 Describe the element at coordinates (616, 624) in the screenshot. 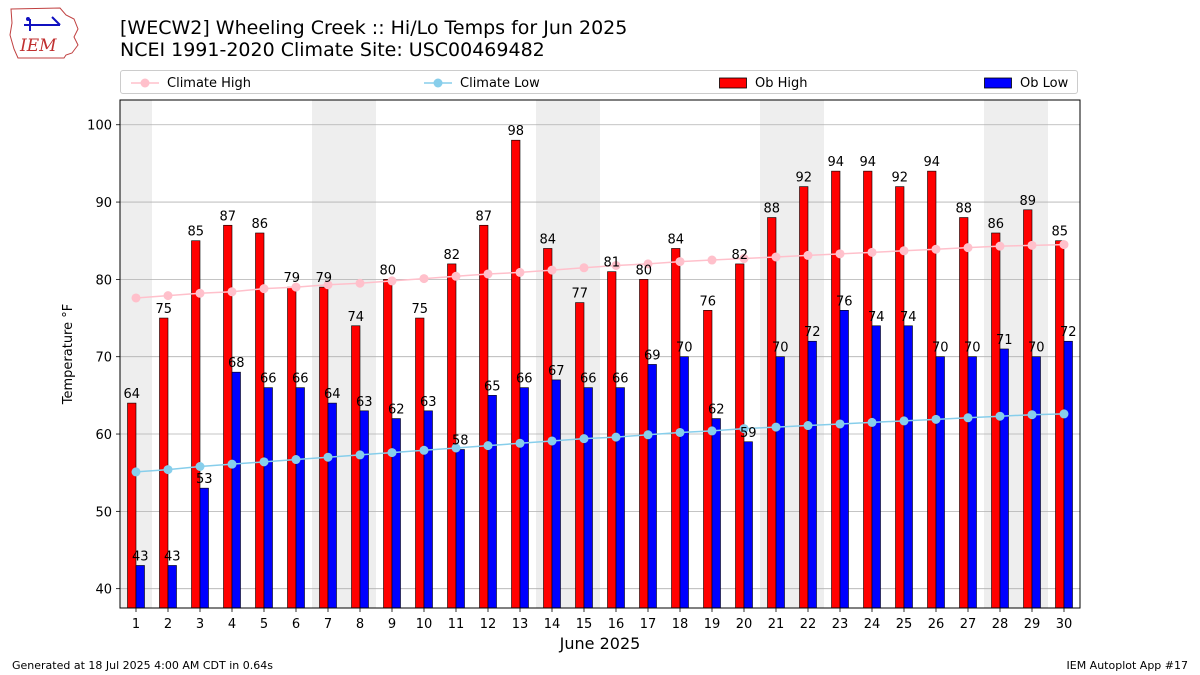

I see `x-tick-label: 16` at that location.